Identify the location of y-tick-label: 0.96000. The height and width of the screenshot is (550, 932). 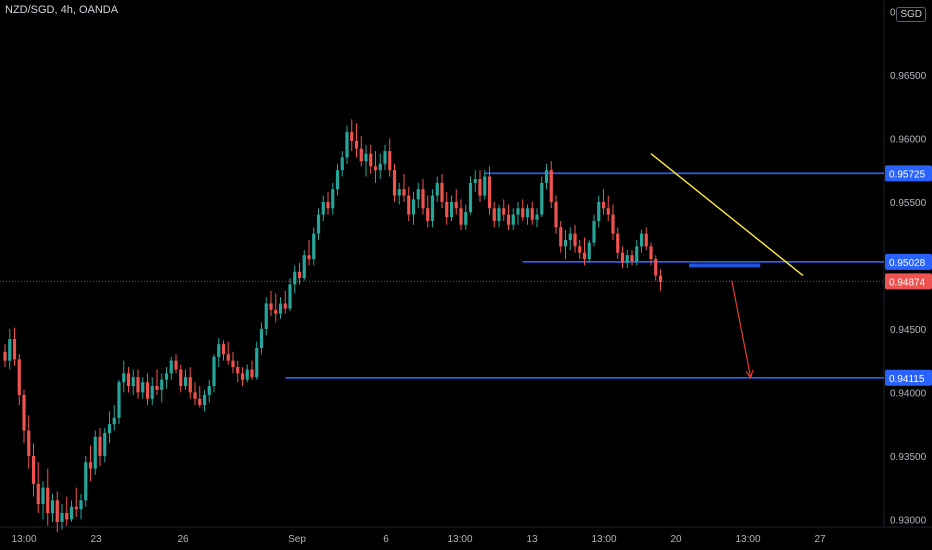
(908, 139).